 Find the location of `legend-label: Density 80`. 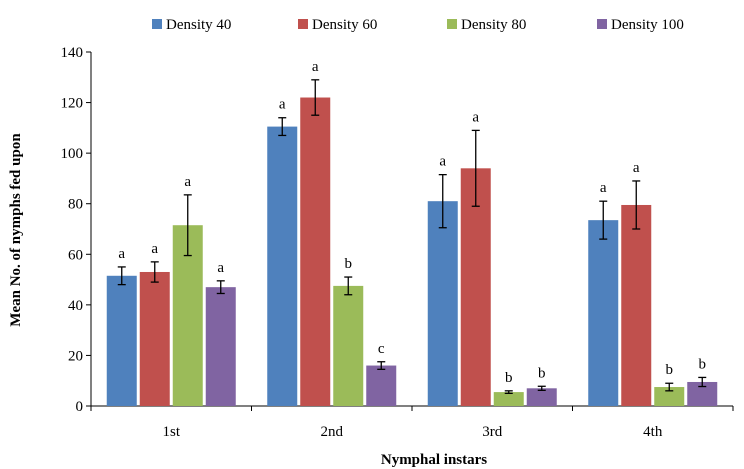

legend-label: Density 80 is located at coordinates (493, 25).